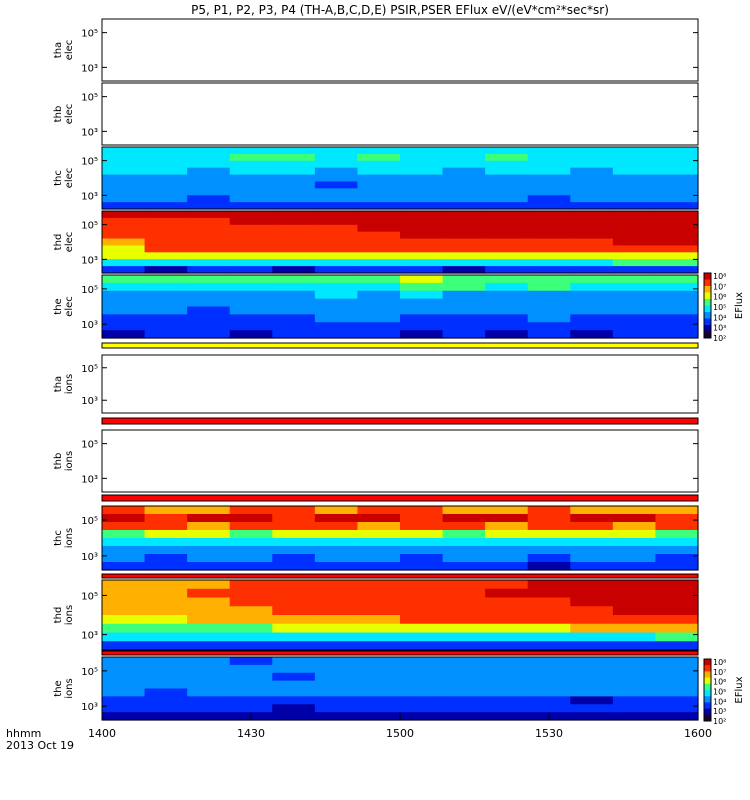 This screenshot has width=750, height=800. What do you see at coordinates (549, 733) in the screenshot?
I see `x-tick-label: 1530` at bounding box center [549, 733].